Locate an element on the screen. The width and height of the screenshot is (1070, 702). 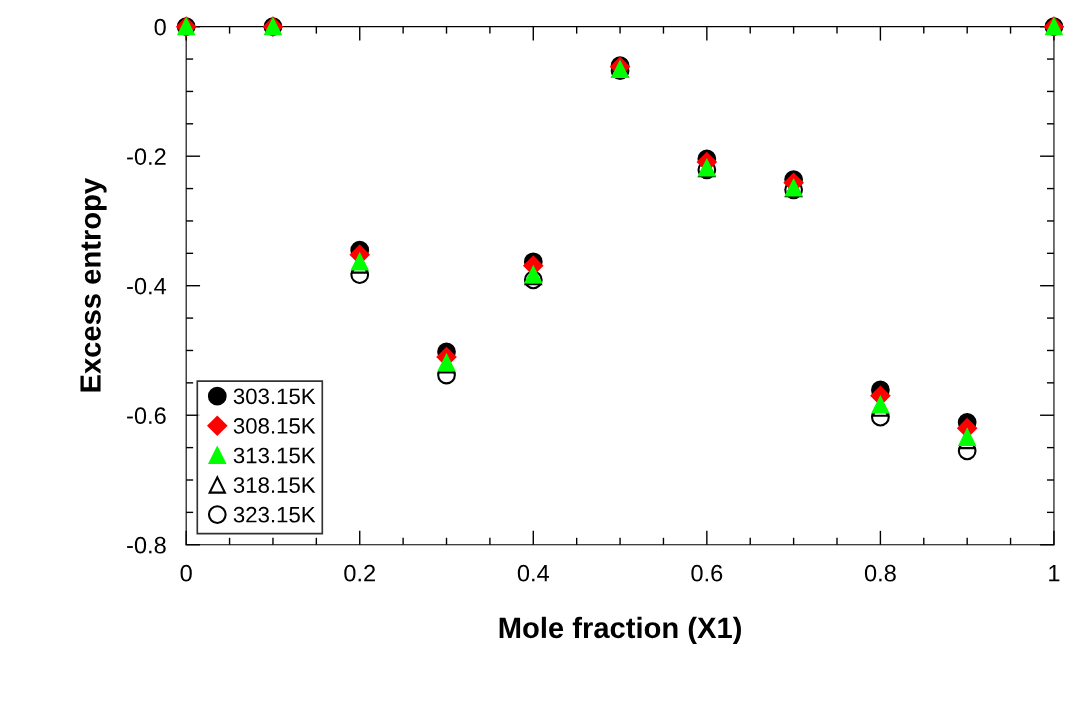
y-tick-label: -0.6 is located at coordinates (146, 416).